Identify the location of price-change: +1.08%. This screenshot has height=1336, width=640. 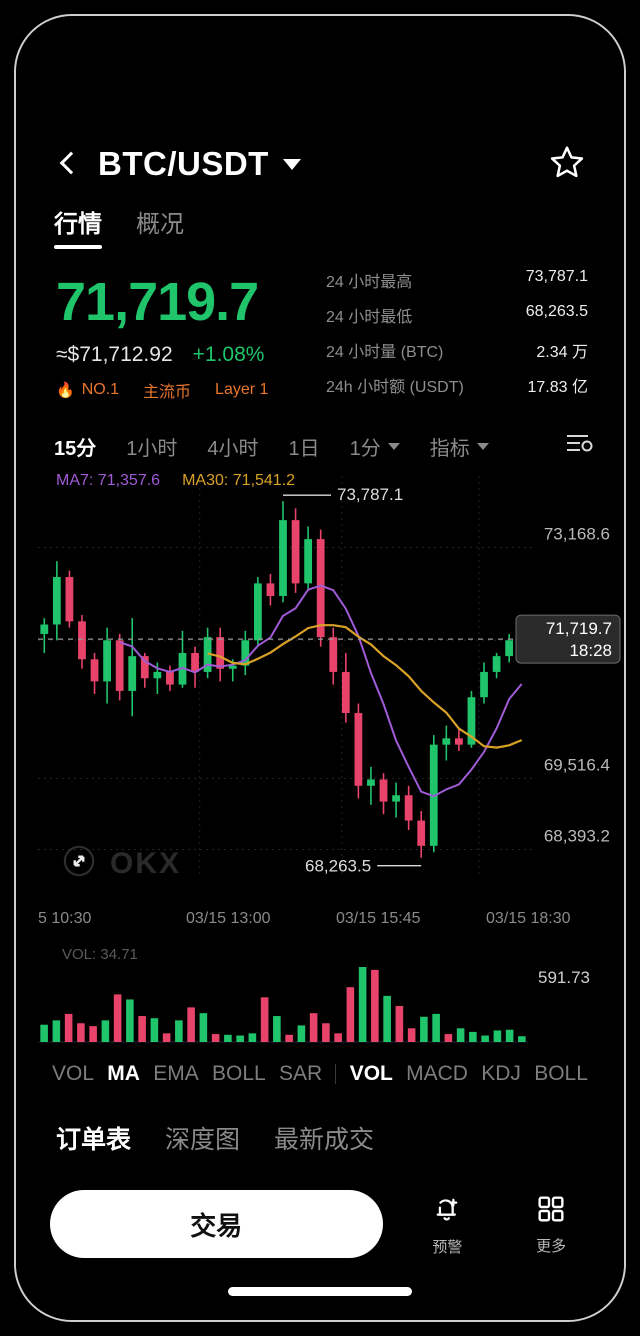
(228, 354).